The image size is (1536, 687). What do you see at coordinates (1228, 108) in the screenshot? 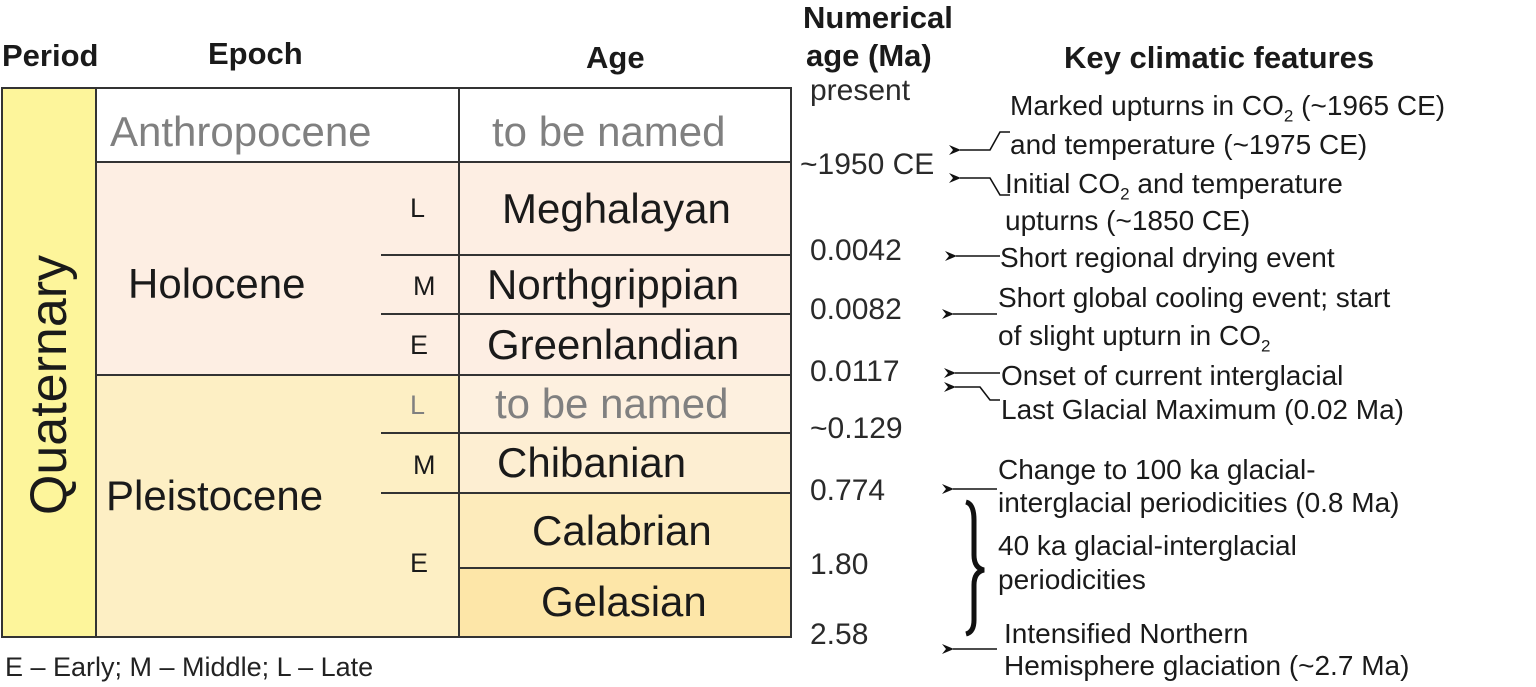
I see `feature-marked-upturns: Marked upturns in CO2 (~1965 CE)` at bounding box center [1228, 108].